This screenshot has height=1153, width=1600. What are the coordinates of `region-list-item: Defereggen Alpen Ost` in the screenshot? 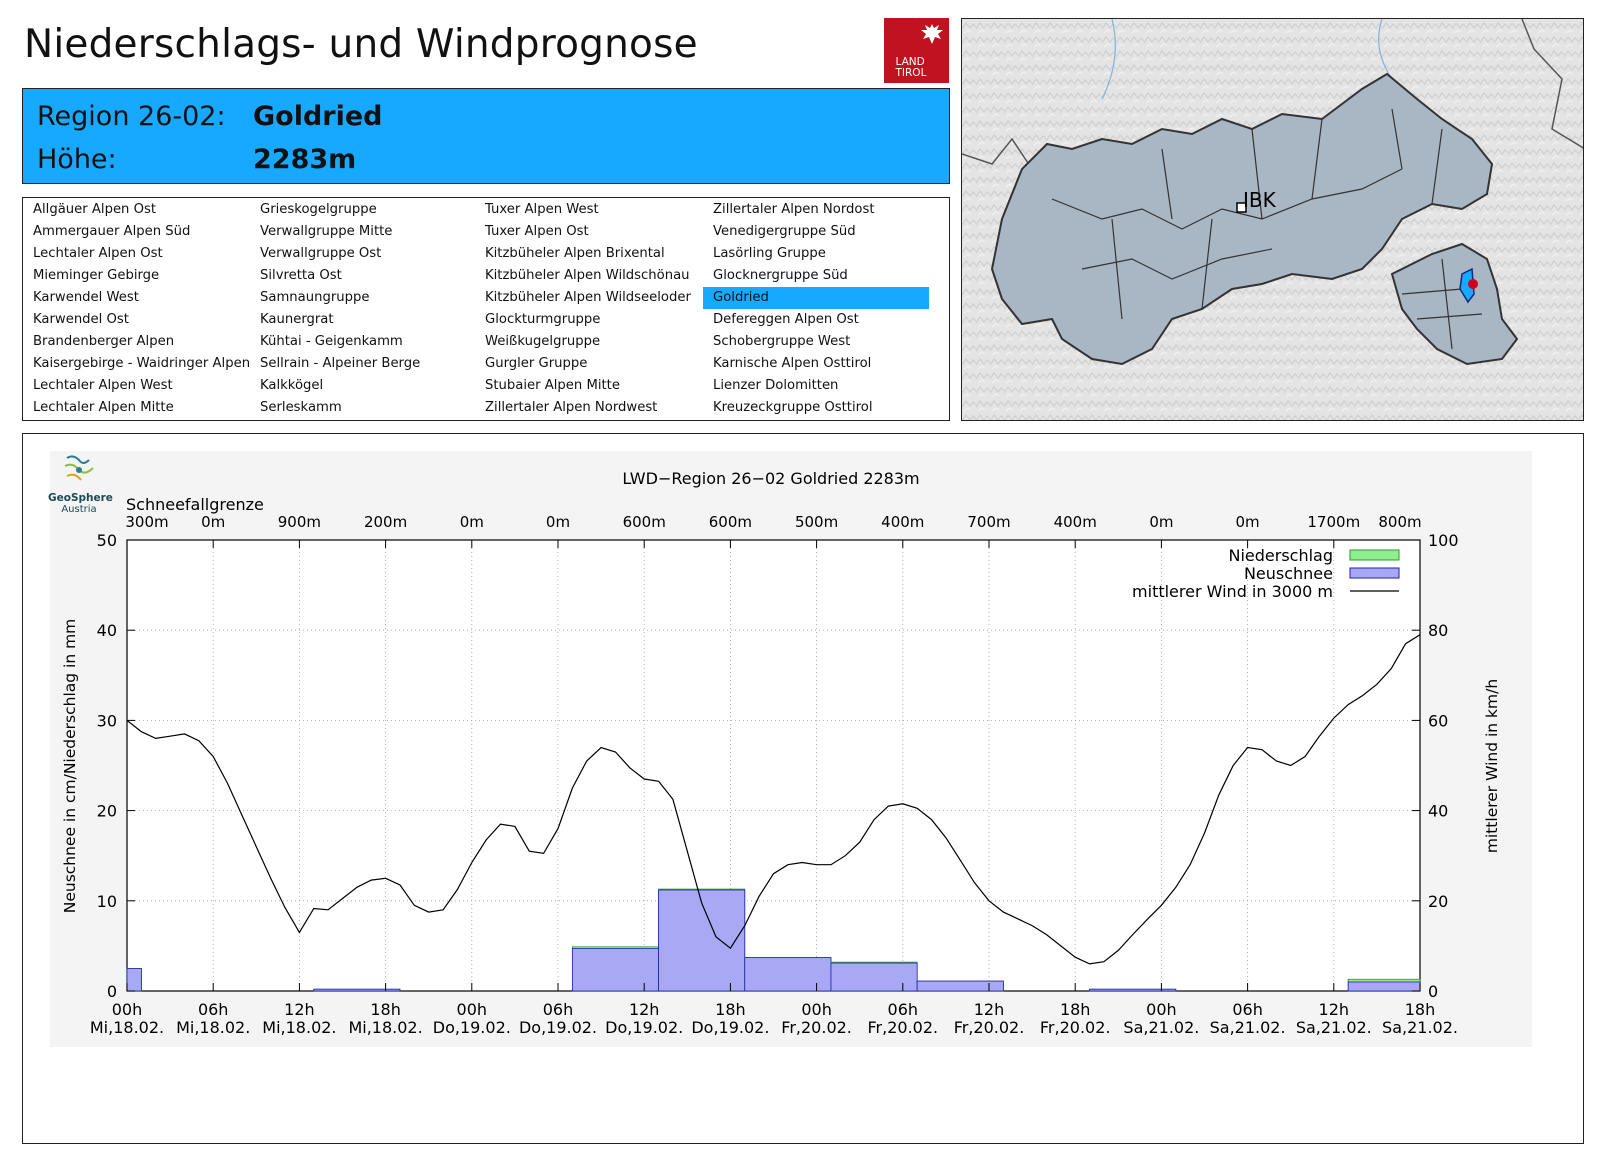 It's located at (786, 319).